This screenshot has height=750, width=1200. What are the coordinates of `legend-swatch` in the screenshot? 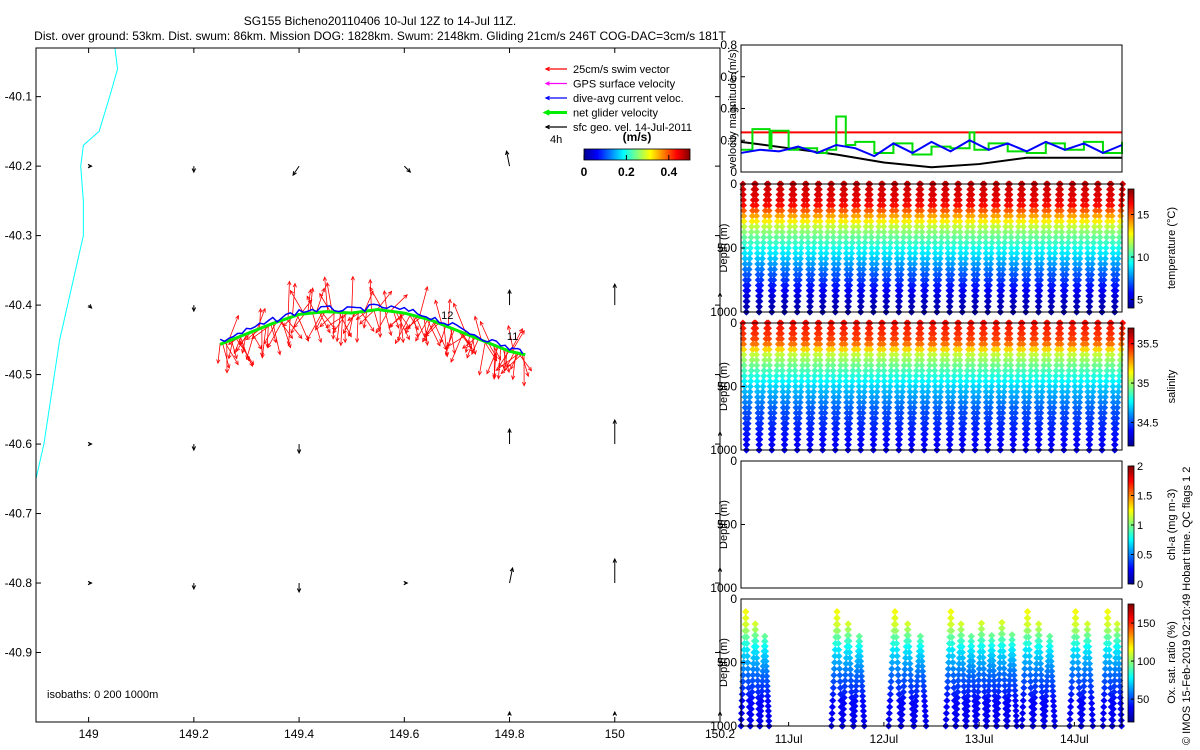 It's located at (555, 83).